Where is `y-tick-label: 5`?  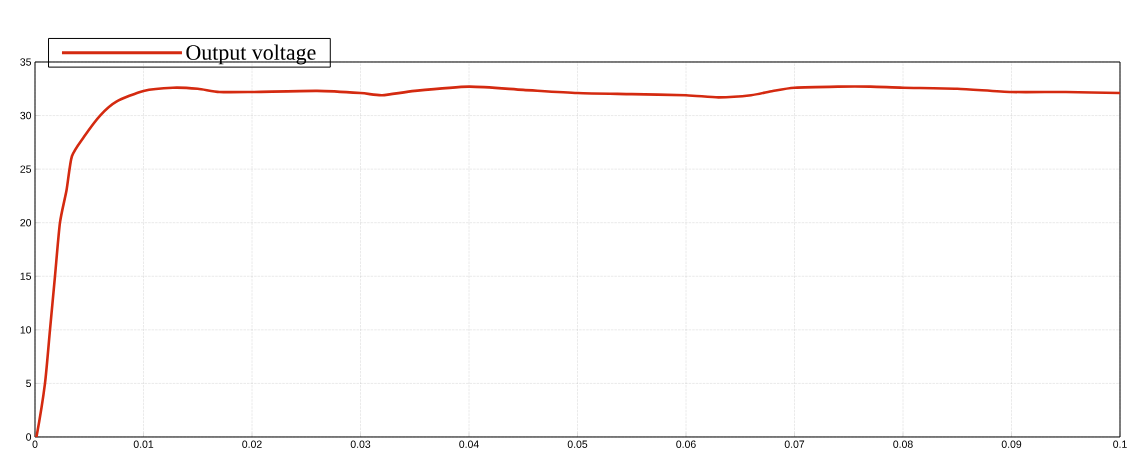 y-tick-label: 5 is located at coordinates (29, 383).